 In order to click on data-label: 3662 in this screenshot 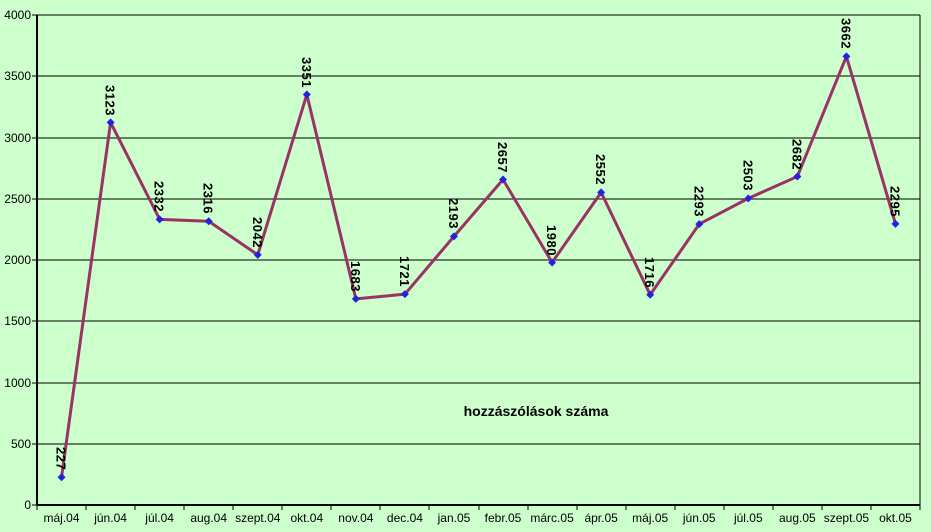, I will do `click(846, 34)`.